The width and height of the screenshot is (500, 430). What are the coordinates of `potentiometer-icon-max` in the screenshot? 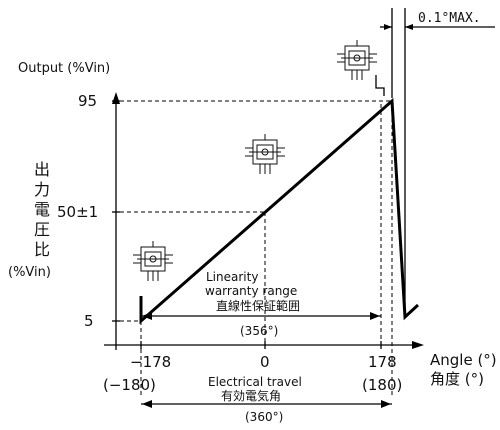 It's located at (357, 60).